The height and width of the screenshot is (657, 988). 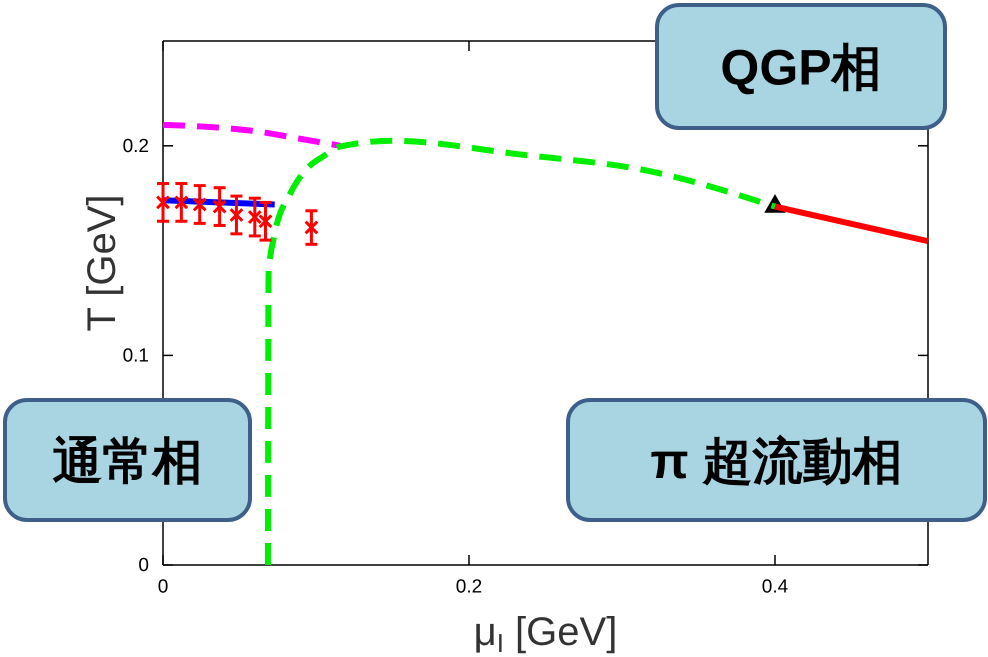 What do you see at coordinates (776, 461) in the screenshot?
I see `annotation: π 超流動相` at bounding box center [776, 461].